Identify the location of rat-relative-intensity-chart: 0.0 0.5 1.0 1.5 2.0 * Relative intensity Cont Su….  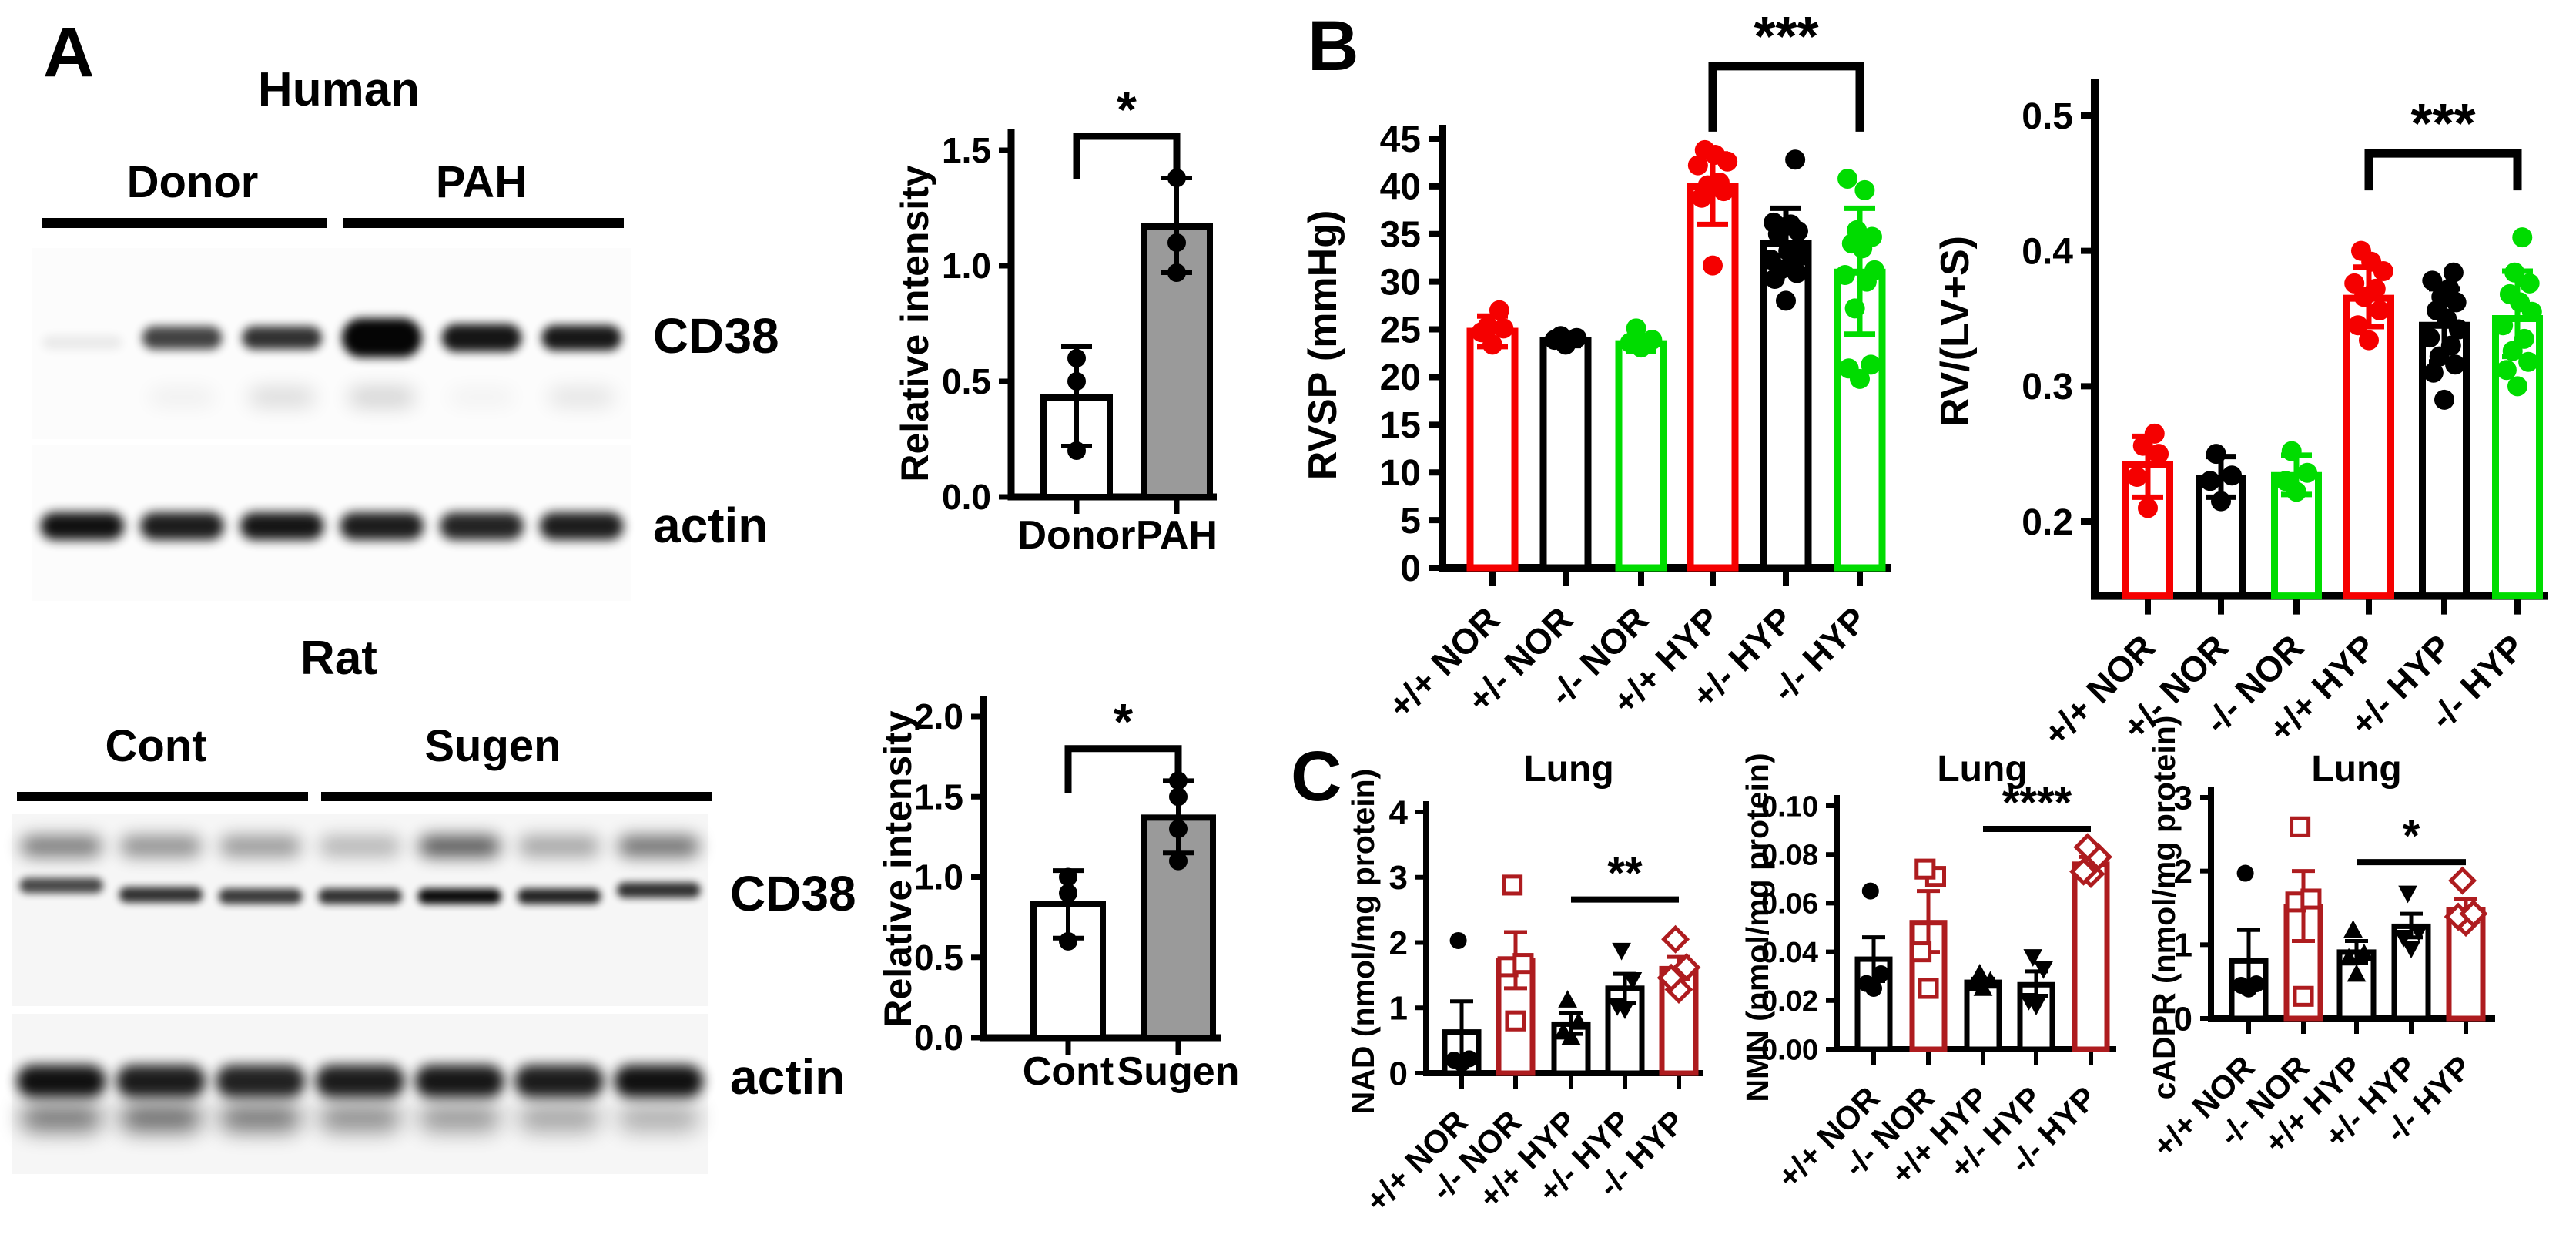
(1058, 893).